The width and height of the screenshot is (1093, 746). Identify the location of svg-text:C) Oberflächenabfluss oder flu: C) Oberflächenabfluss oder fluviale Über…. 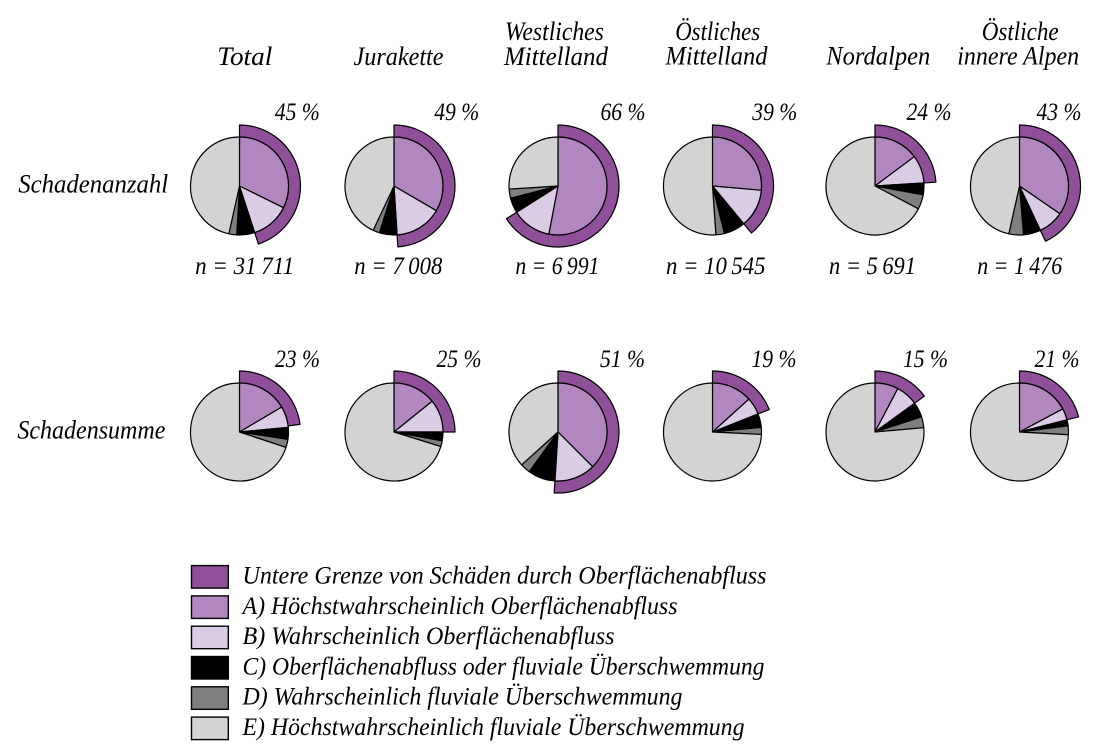
(504, 665).